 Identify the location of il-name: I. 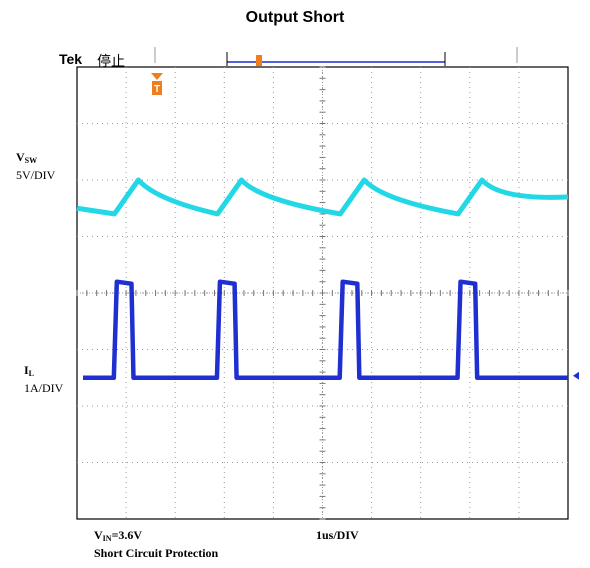
(26, 370).